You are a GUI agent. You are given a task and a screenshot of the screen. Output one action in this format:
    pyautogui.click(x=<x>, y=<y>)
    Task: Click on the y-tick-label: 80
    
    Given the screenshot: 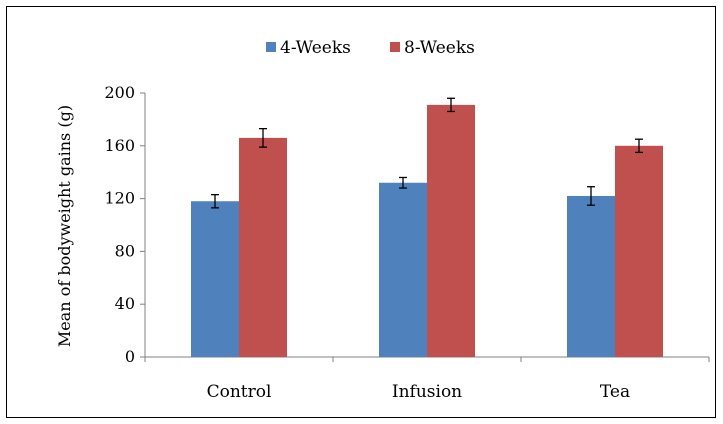 What is the action you would take?
    pyautogui.click(x=125, y=250)
    